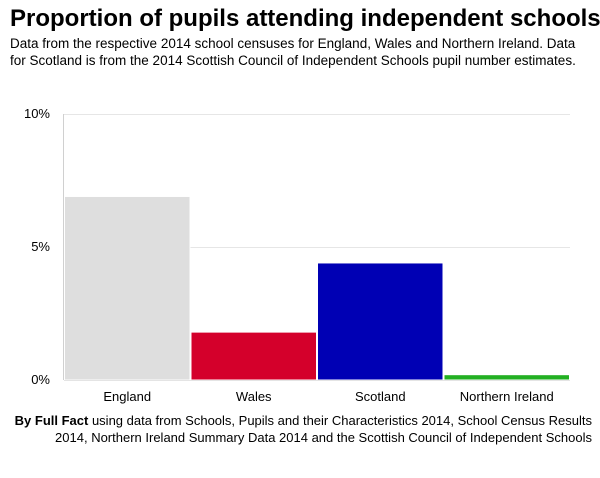  Describe the element at coordinates (253, 356) in the screenshot. I see `bar-wales` at that location.